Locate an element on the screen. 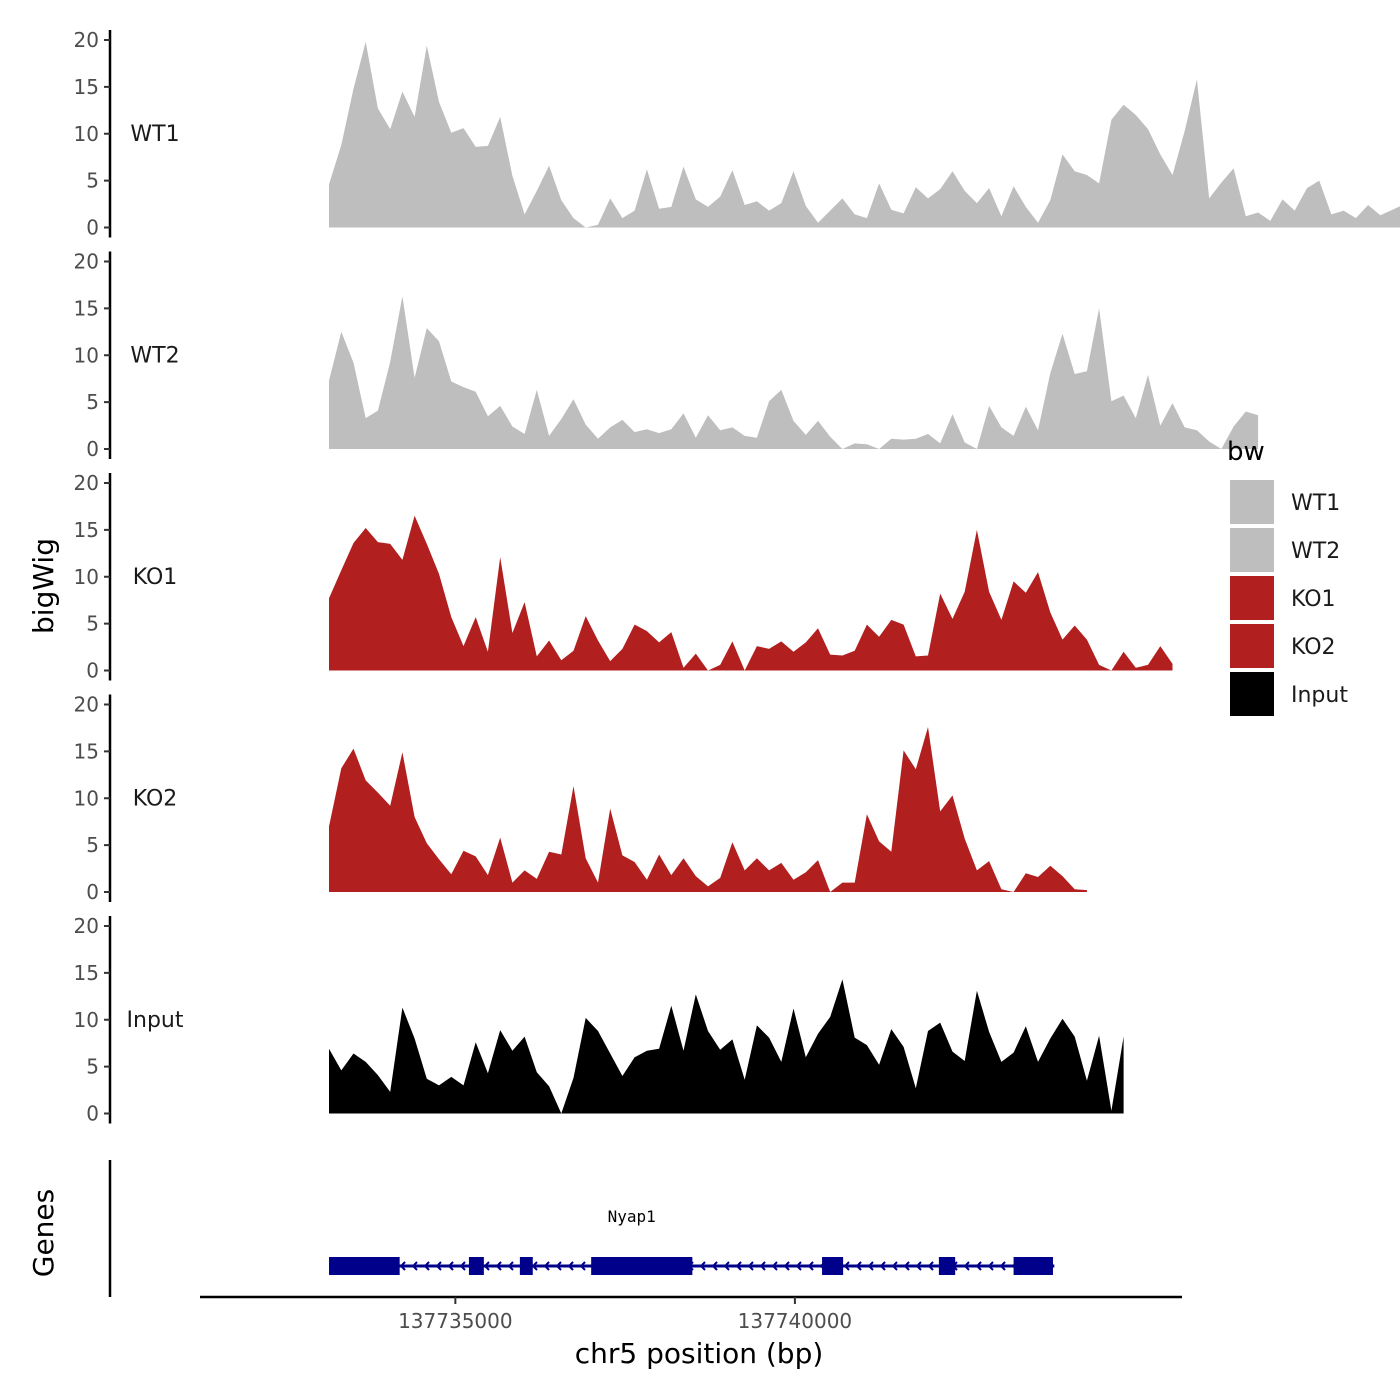  track-wt1: 0 5 10 15 20 WT1 is located at coordinates (737, 134).